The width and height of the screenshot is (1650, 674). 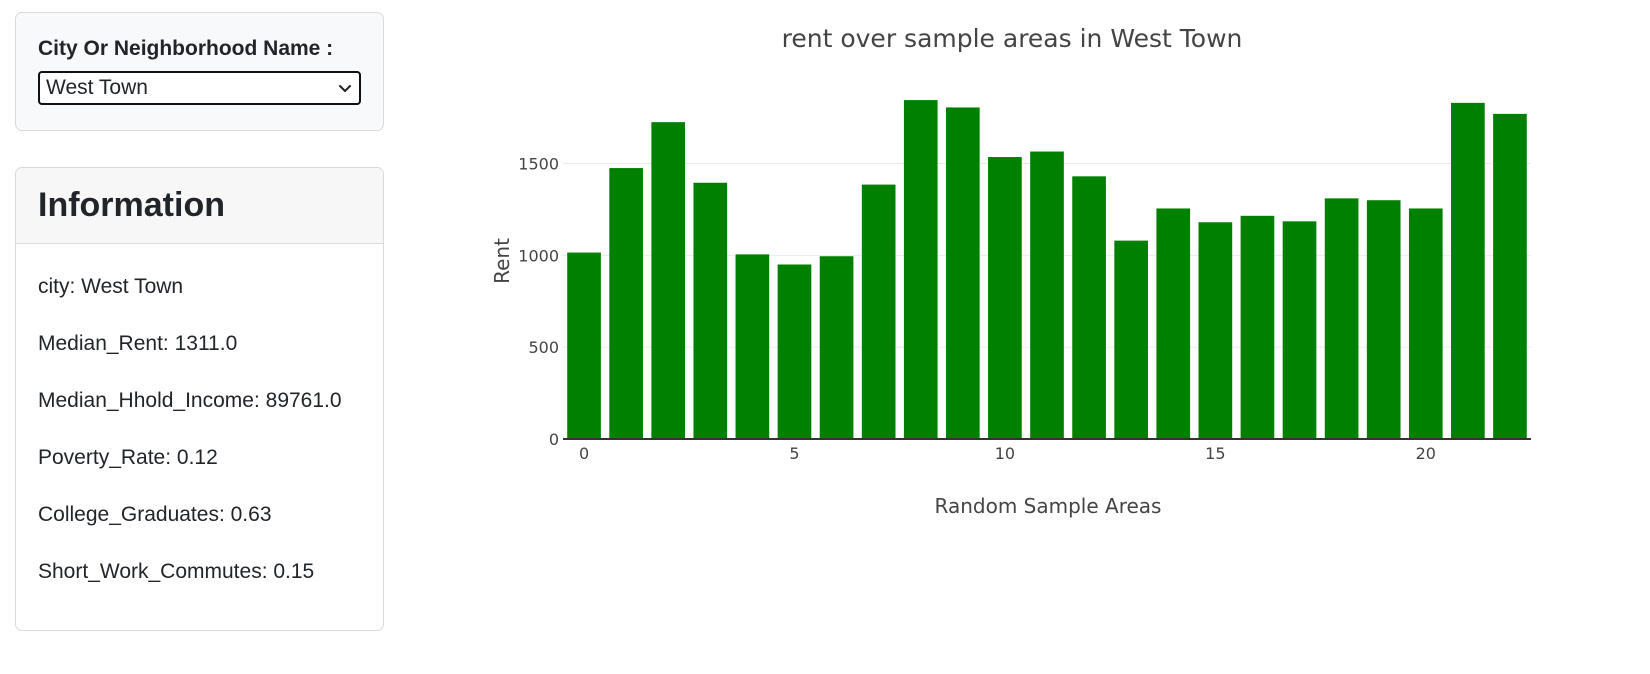 I want to click on city-select-value: West Town, so click(x=97, y=87).